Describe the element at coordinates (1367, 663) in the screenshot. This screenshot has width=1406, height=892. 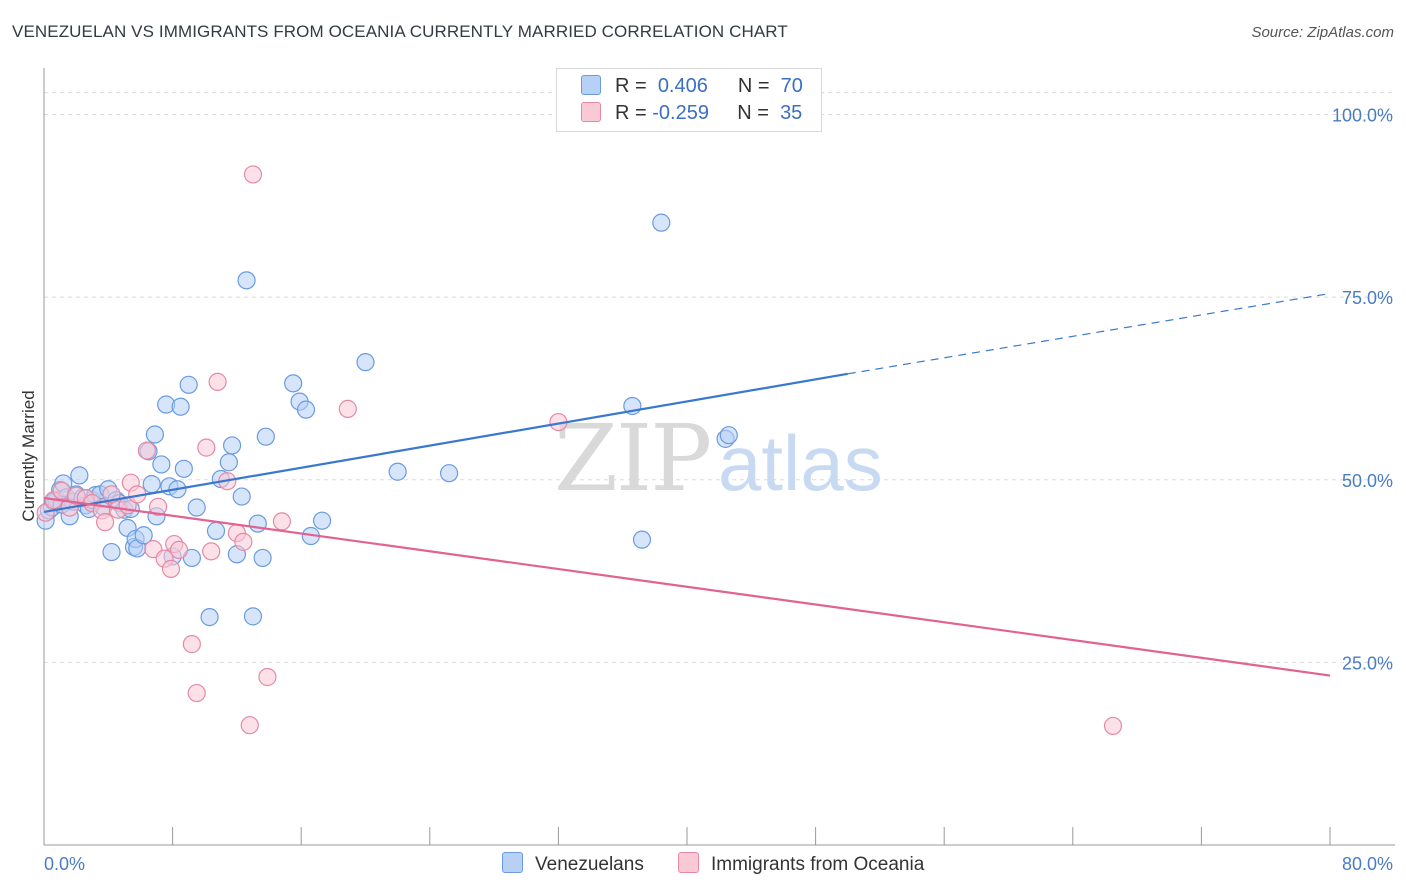
I see `y-tick-label: 25.0%` at that location.